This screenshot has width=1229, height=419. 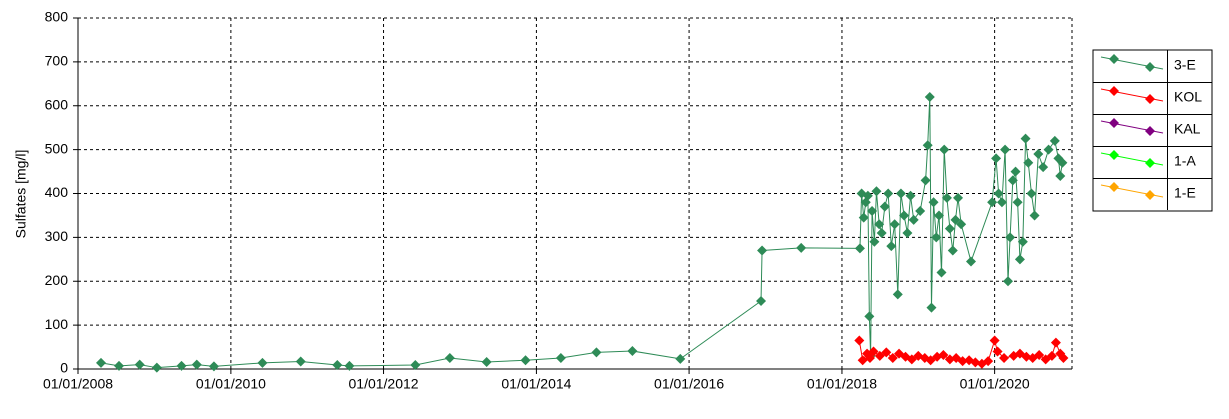 What do you see at coordinates (842, 384) in the screenshot?
I see `x-tick-label: 01/01/2018` at bounding box center [842, 384].